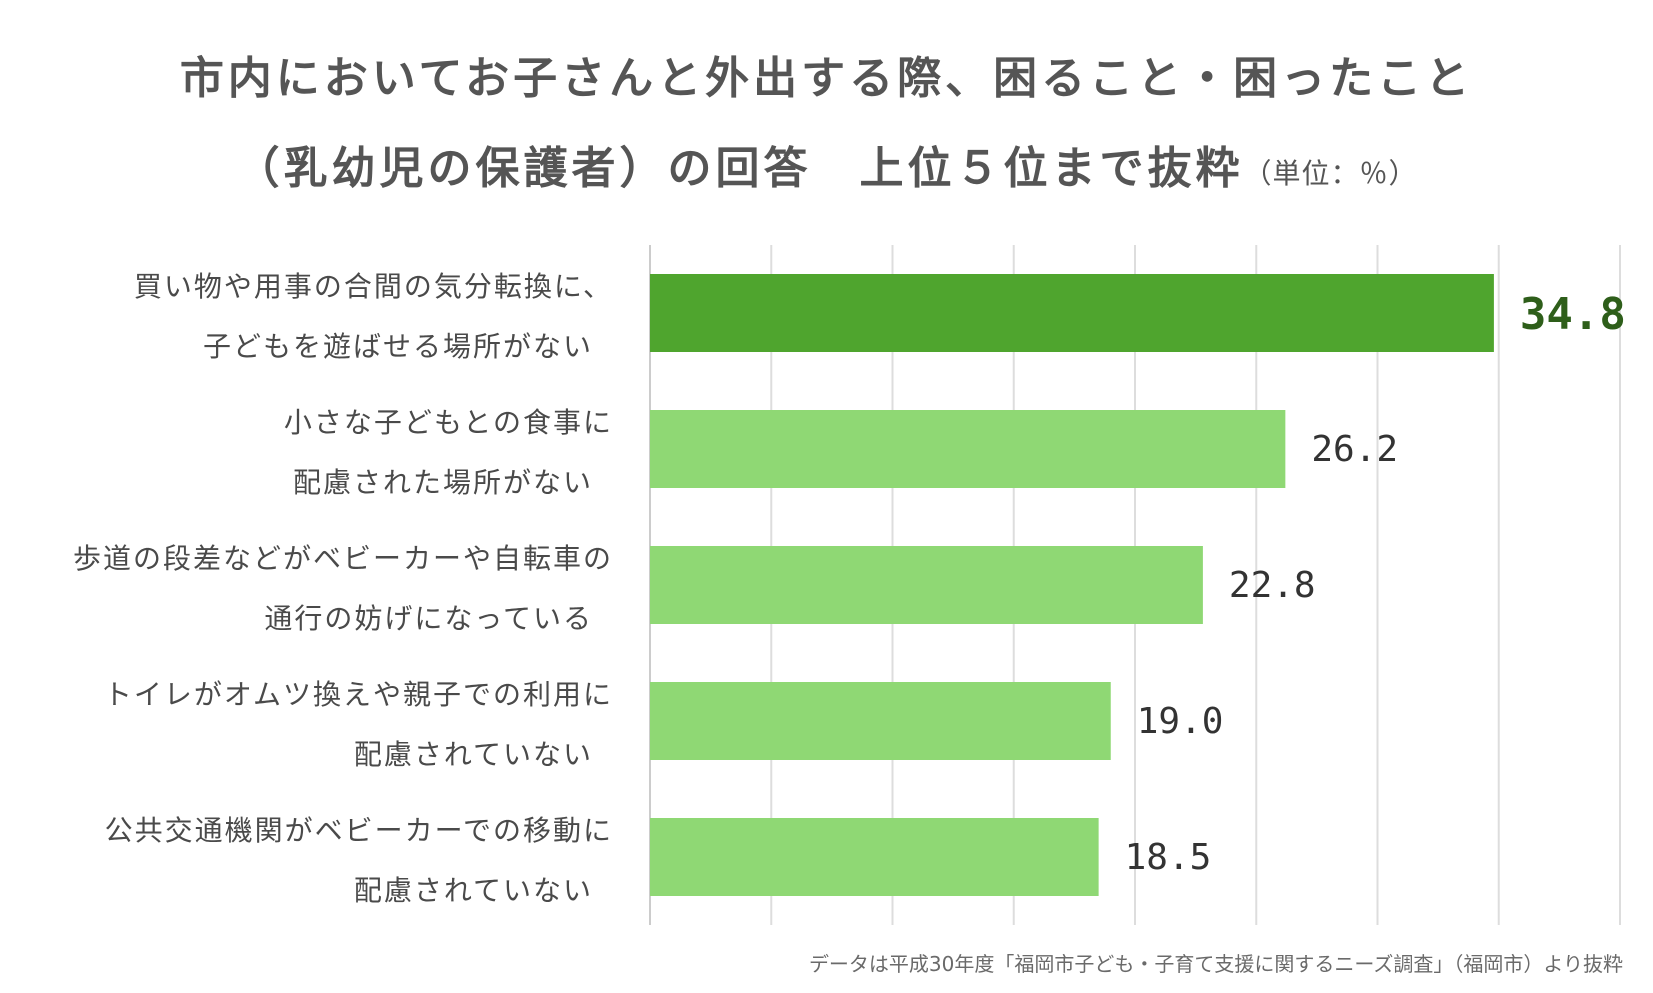  I want to click on data-label: 26.2, so click(1354, 449).